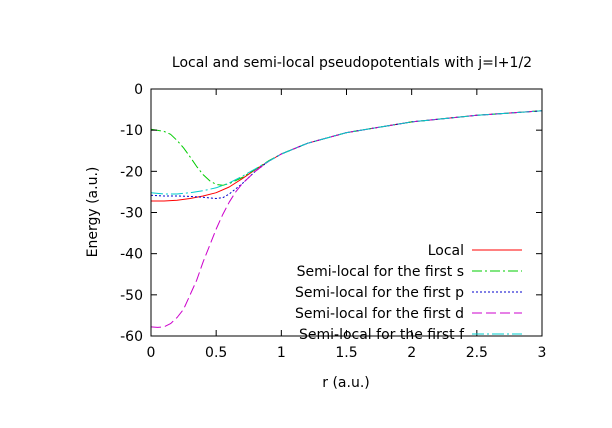  Describe the element at coordinates (411, 353) in the screenshot. I see `x-tick-label: 2` at that location.